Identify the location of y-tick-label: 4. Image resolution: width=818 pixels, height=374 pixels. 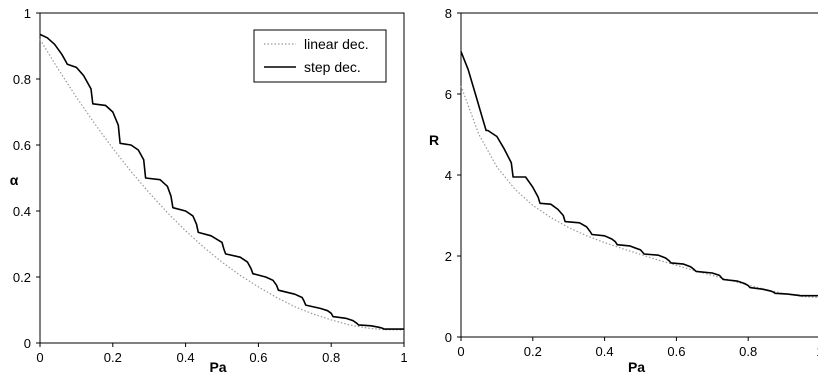
(448, 175).